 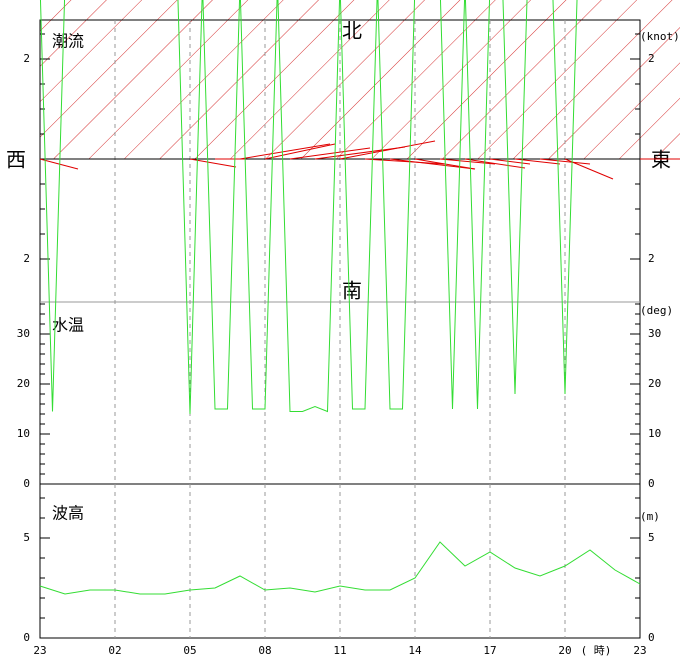 What do you see at coordinates (352, 31) in the screenshot?
I see `north-label: 北` at bounding box center [352, 31].